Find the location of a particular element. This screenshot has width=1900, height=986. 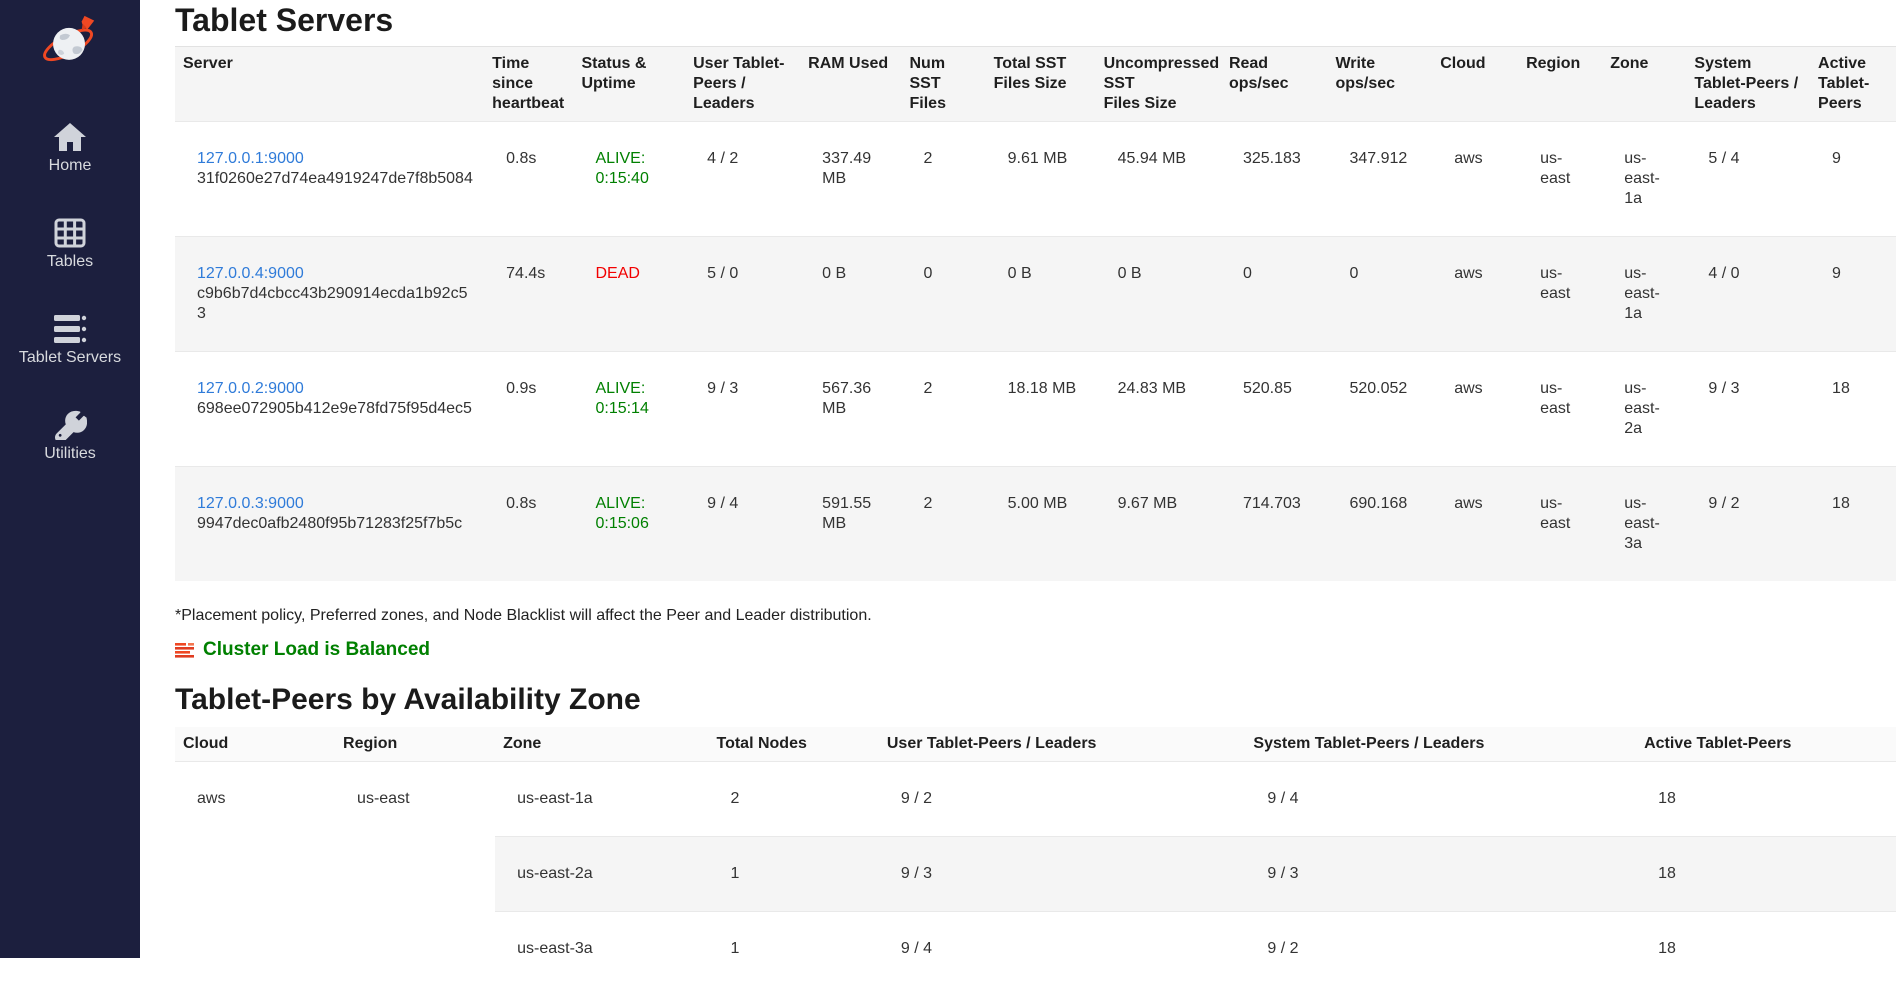

uptime-text: 0:15:06 is located at coordinates (635, 524).